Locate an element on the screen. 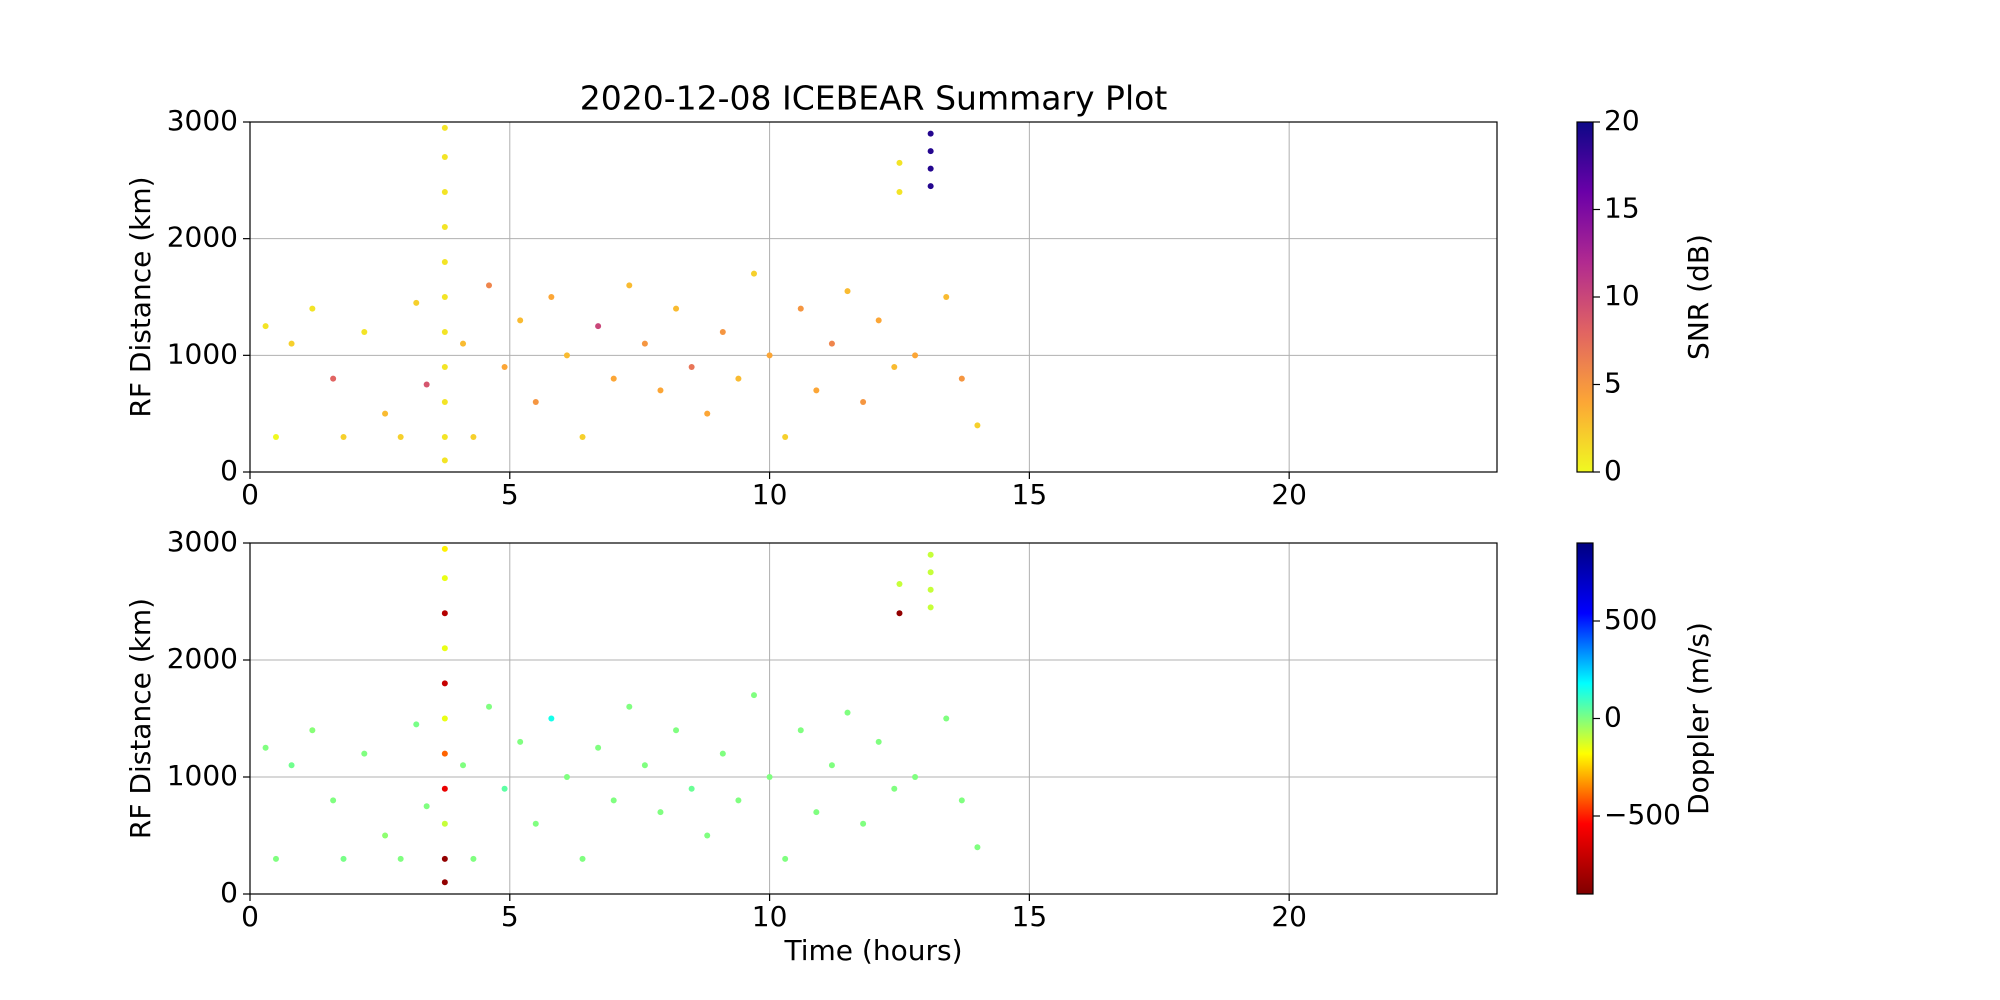 The image size is (2000, 1000). y-tick-label: 3000 is located at coordinates (202, 120).